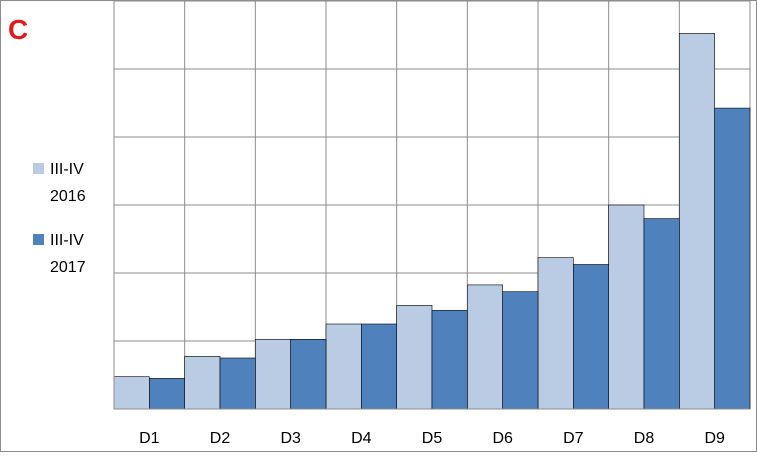 The width and height of the screenshot is (757, 457). What do you see at coordinates (732, 258) in the screenshot?
I see `bar-2017-d9` at bounding box center [732, 258].